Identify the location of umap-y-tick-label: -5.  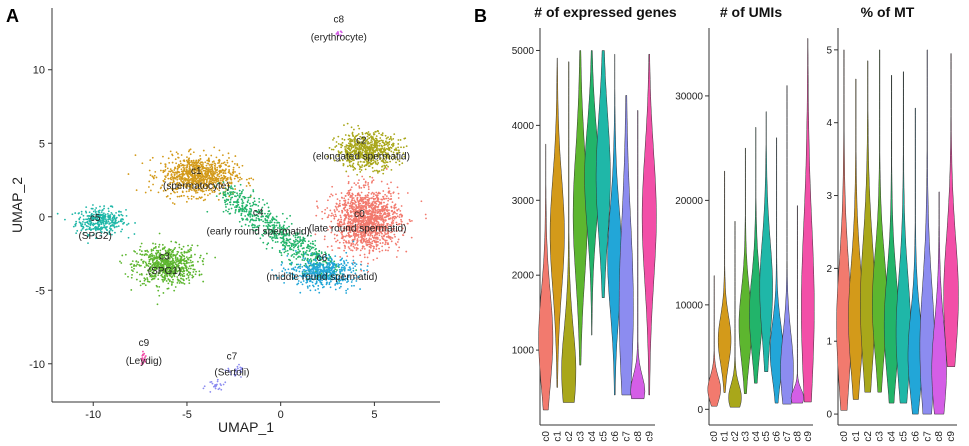
(40, 291).